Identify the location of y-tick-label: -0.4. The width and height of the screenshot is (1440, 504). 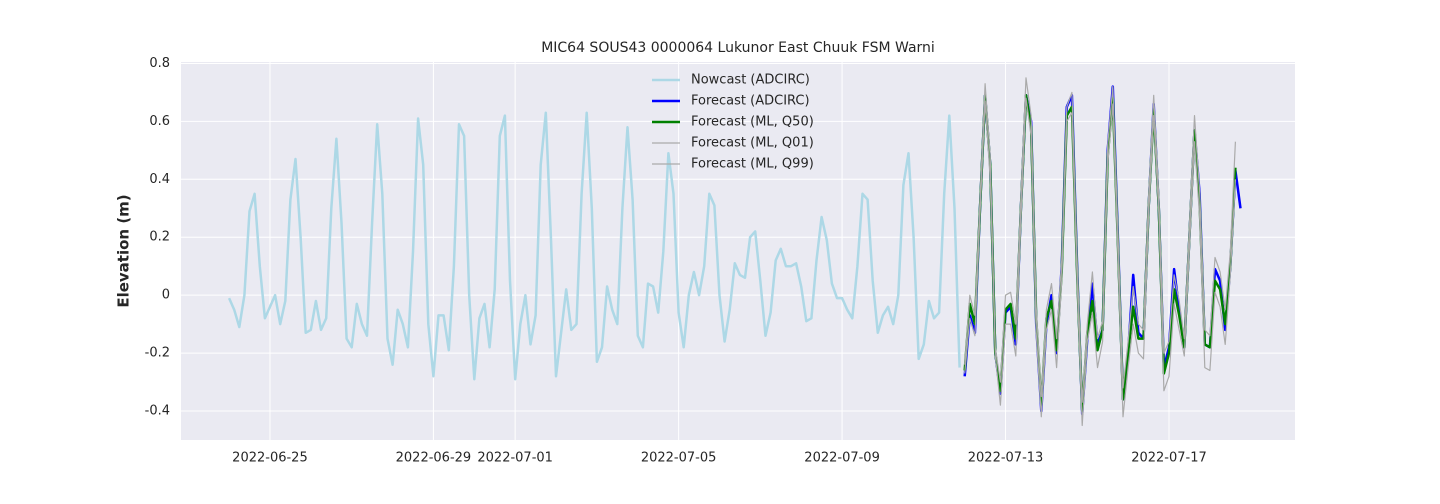
(157, 411).